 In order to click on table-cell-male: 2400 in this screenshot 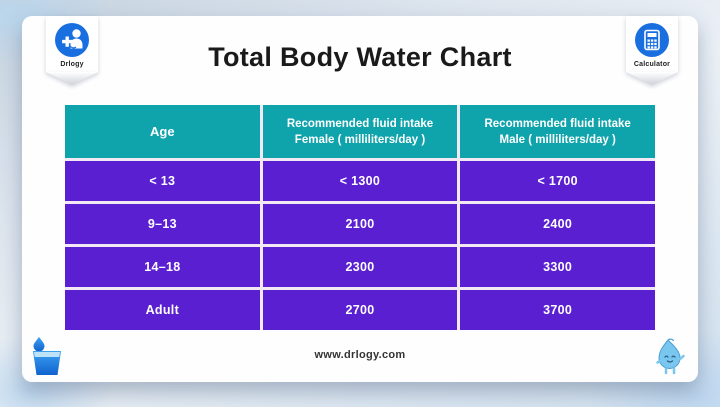, I will do `click(557, 224)`.